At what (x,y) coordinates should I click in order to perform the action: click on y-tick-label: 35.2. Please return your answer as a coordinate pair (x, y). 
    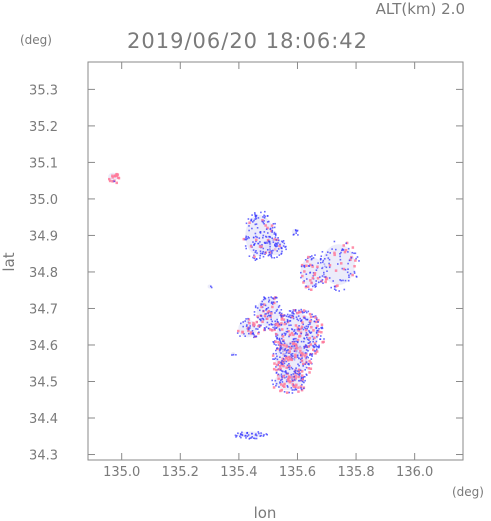
    Looking at the image, I should click on (43, 127).